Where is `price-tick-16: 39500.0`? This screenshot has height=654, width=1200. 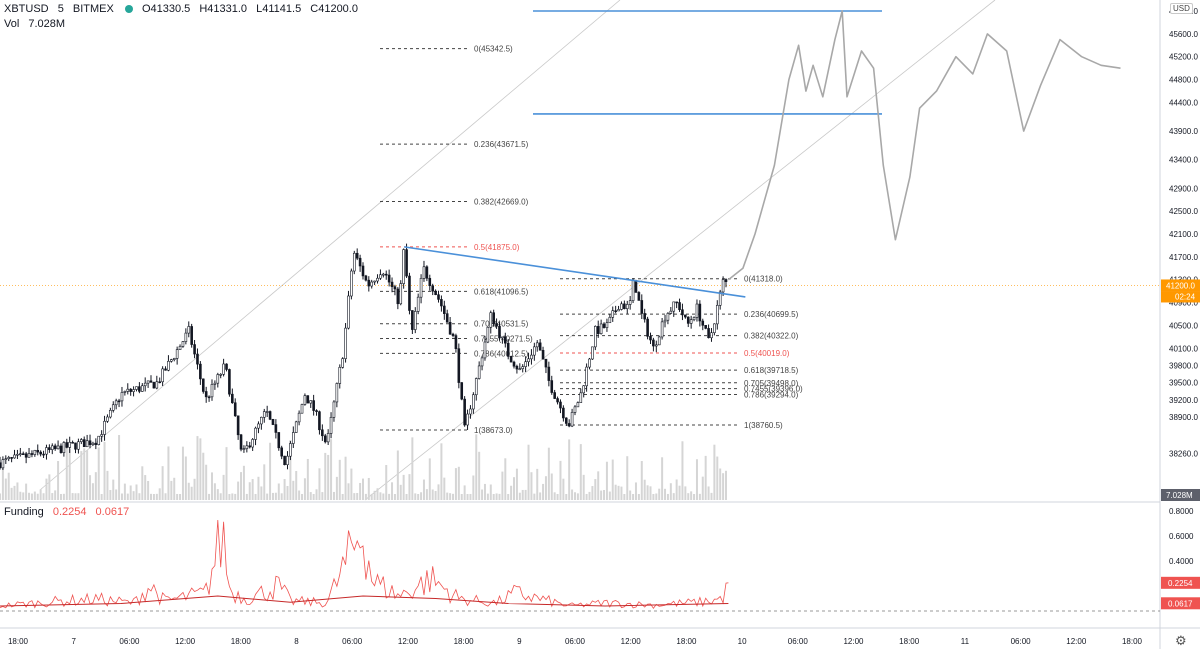 price-tick-16: 39500.0 is located at coordinates (1183, 383).